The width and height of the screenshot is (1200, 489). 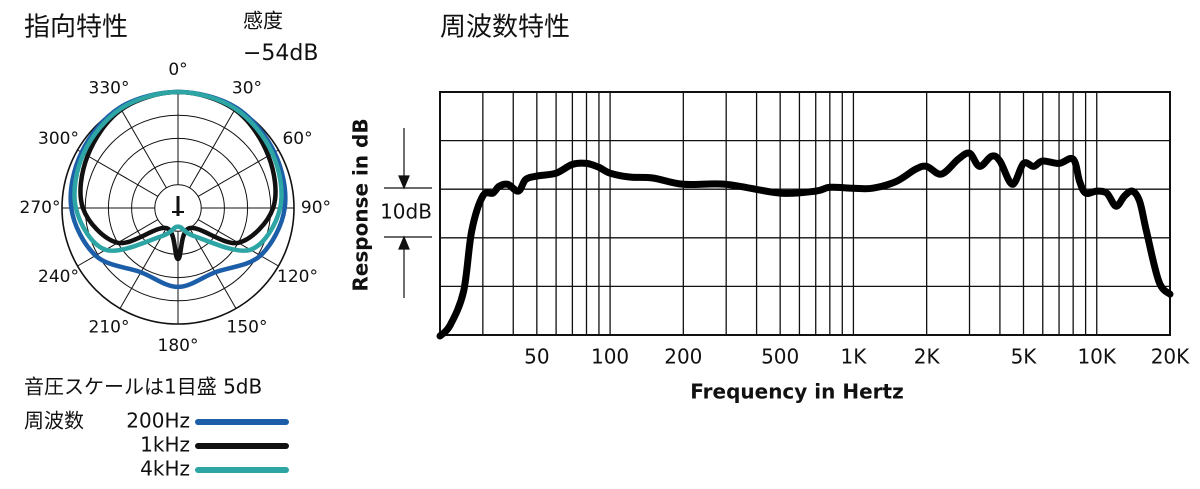 I want to click on sensitivity-label: 感度, so click(x=263, y=21).